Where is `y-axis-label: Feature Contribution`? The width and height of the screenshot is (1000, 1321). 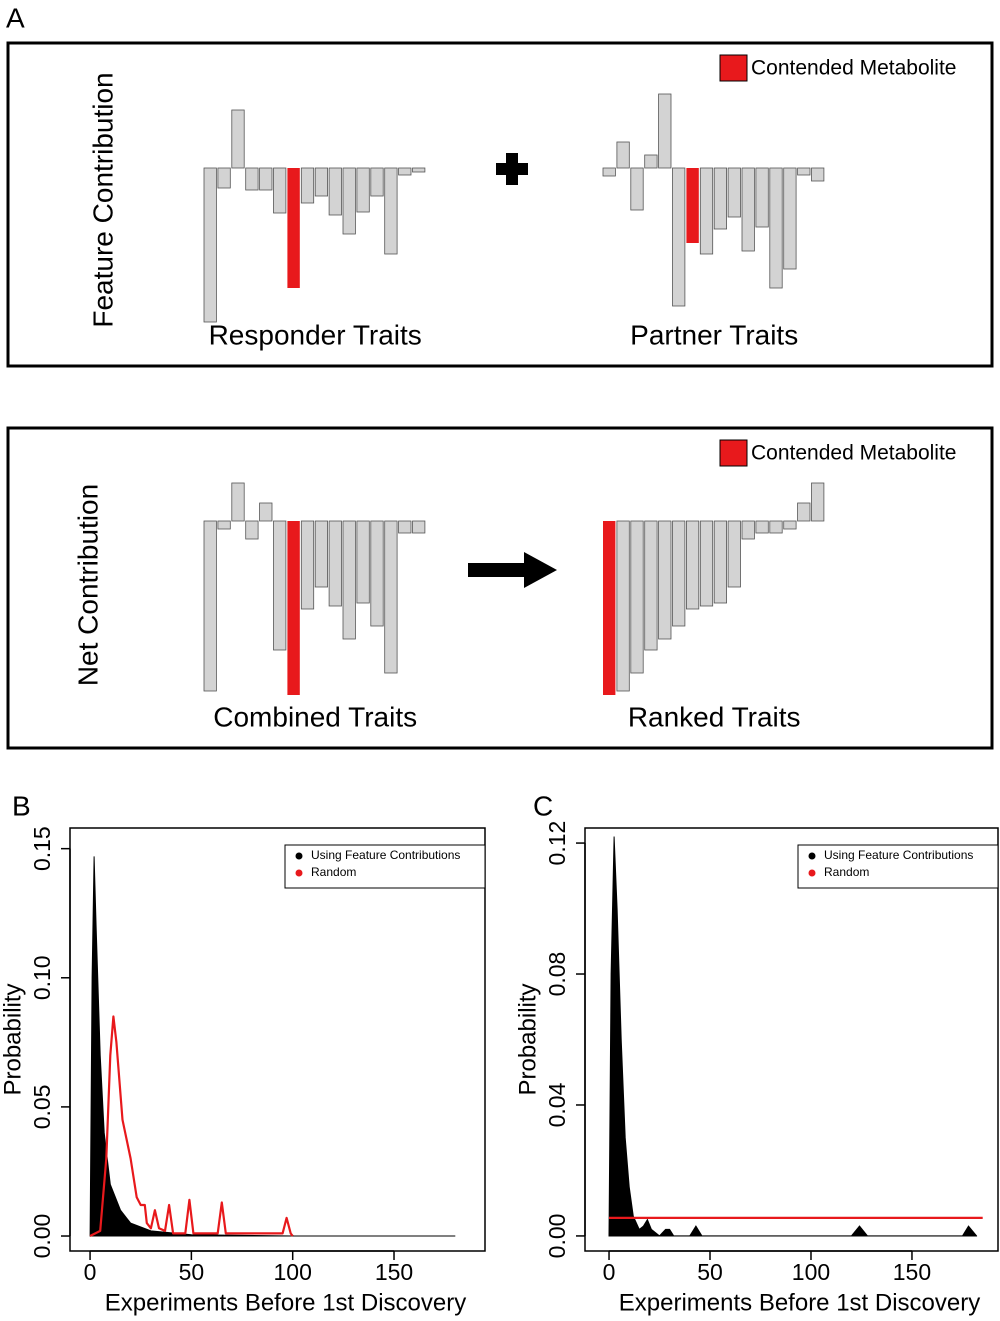 y-axis-label: Feature Contribution is located at coordinates (102, 199).